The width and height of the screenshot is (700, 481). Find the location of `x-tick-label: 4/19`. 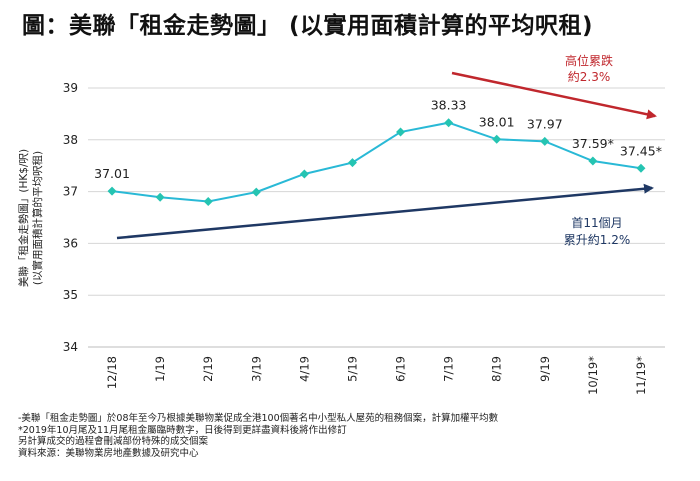

x-tick-label: 4/19 is located at coordinates (304, 369).